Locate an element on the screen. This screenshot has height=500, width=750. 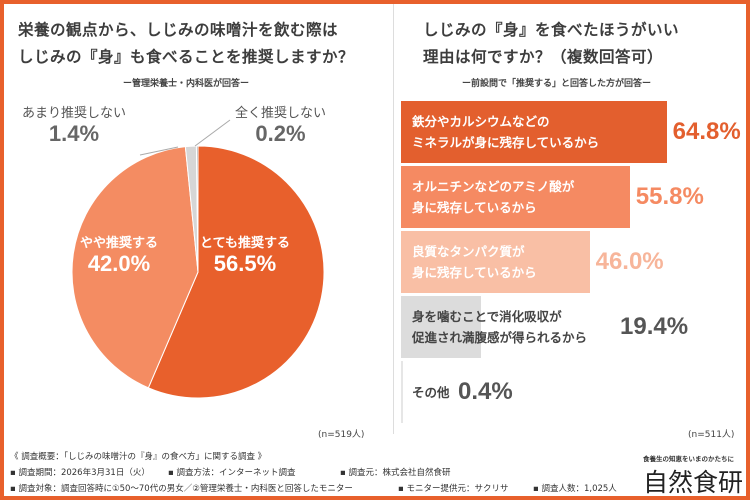
survey-source: ▪ 調査元：株式会社自然食研 is located at coordinates (395, 473).